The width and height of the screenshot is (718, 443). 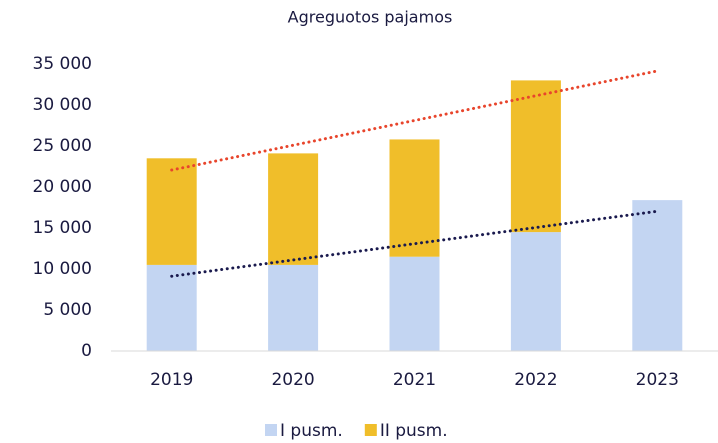 What do you see at coordinates (62, 269) in the screenshot?
I see `y-tick-label: 10 000` at bounding box center [62, 269].